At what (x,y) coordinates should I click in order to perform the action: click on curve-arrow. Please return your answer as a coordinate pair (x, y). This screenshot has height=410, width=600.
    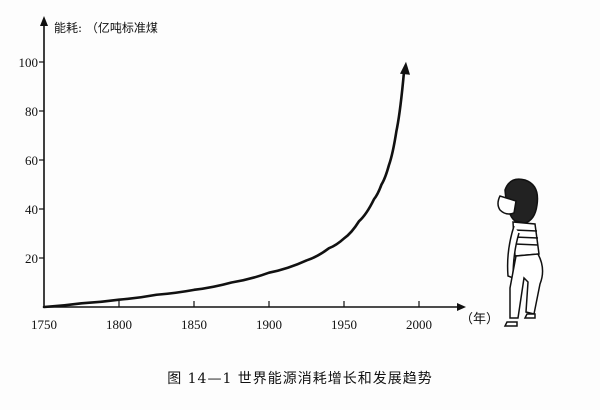
    Looking at the image, I should click on (405, 68).